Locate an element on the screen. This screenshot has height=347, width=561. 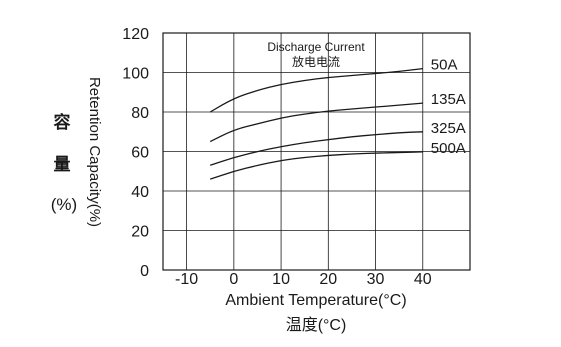
y-tick-label: 60 is located at coordinates (140, 153).